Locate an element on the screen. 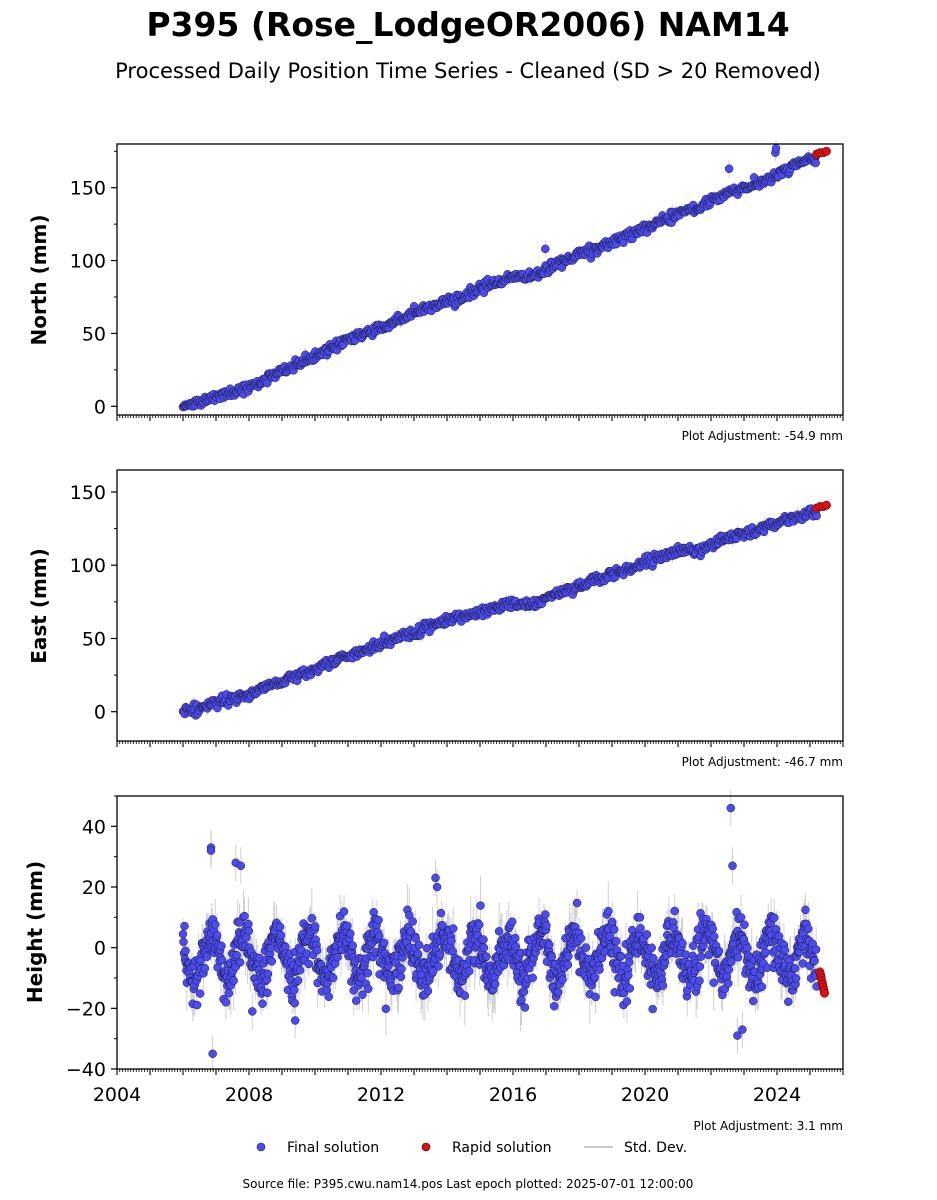 The height and width of the screenshot is (1200, 937). east-ytick-label: 100 is located at coordinates (88, 566).